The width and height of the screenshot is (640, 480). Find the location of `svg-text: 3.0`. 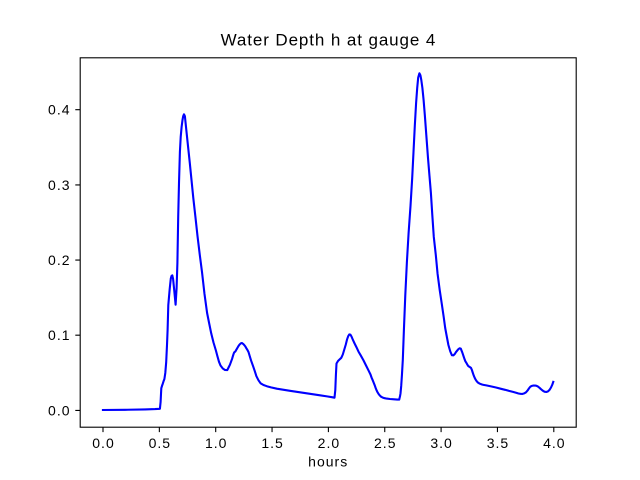

svg-text: 3.0 is located at coordinates (441, 443).